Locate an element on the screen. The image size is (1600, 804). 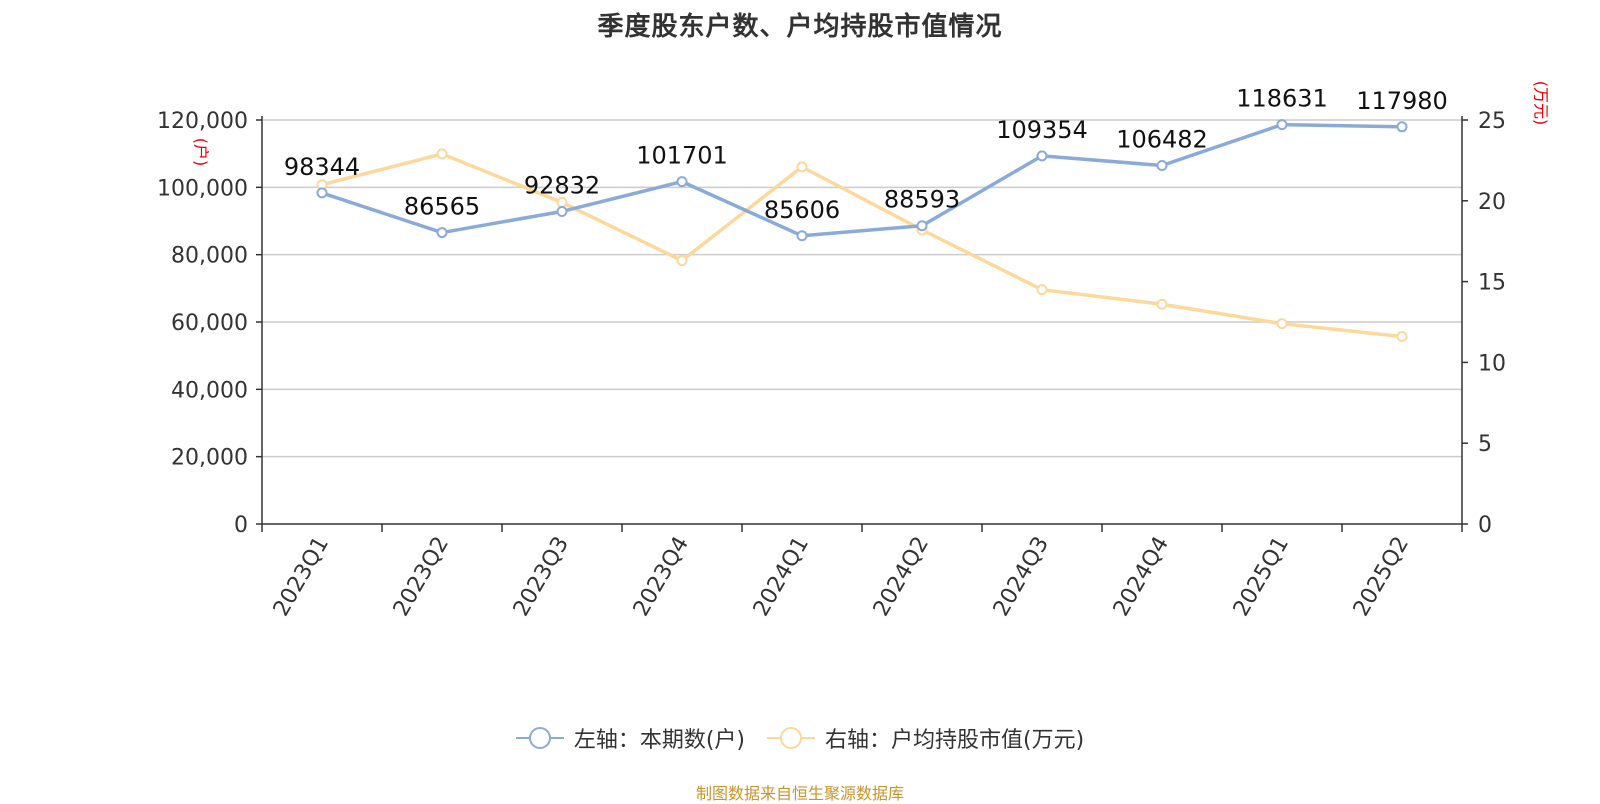
data-label-holders: 101701 is located at coordinates (682, 156).